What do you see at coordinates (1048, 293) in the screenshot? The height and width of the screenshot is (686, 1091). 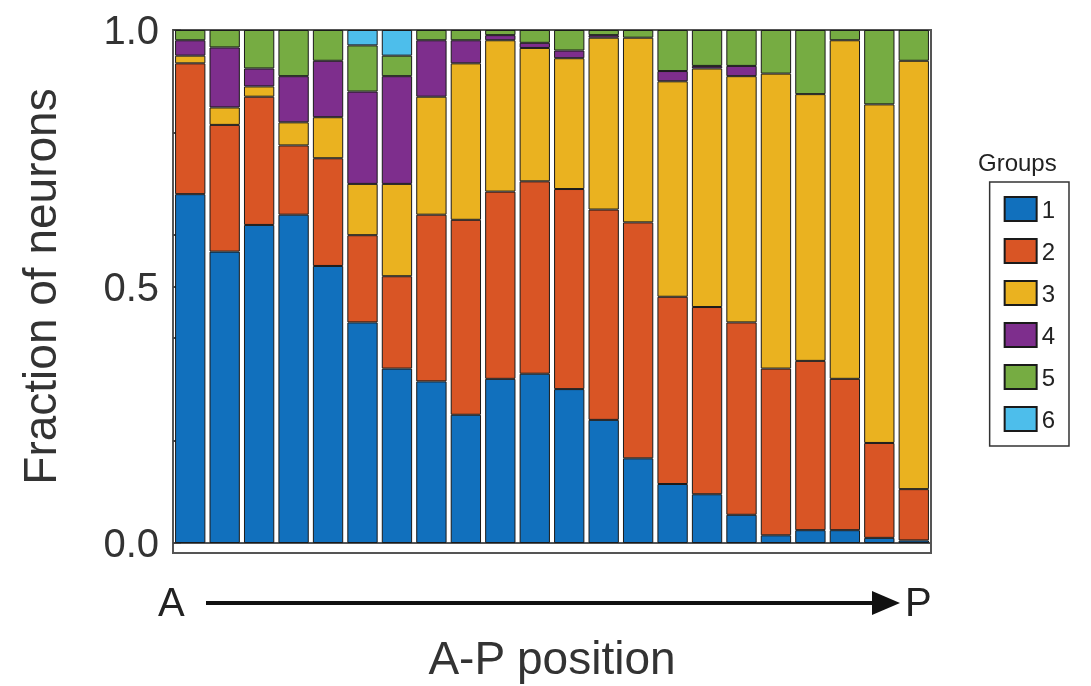 I see `legend-label: 3` at bounding box center [1048, 293].